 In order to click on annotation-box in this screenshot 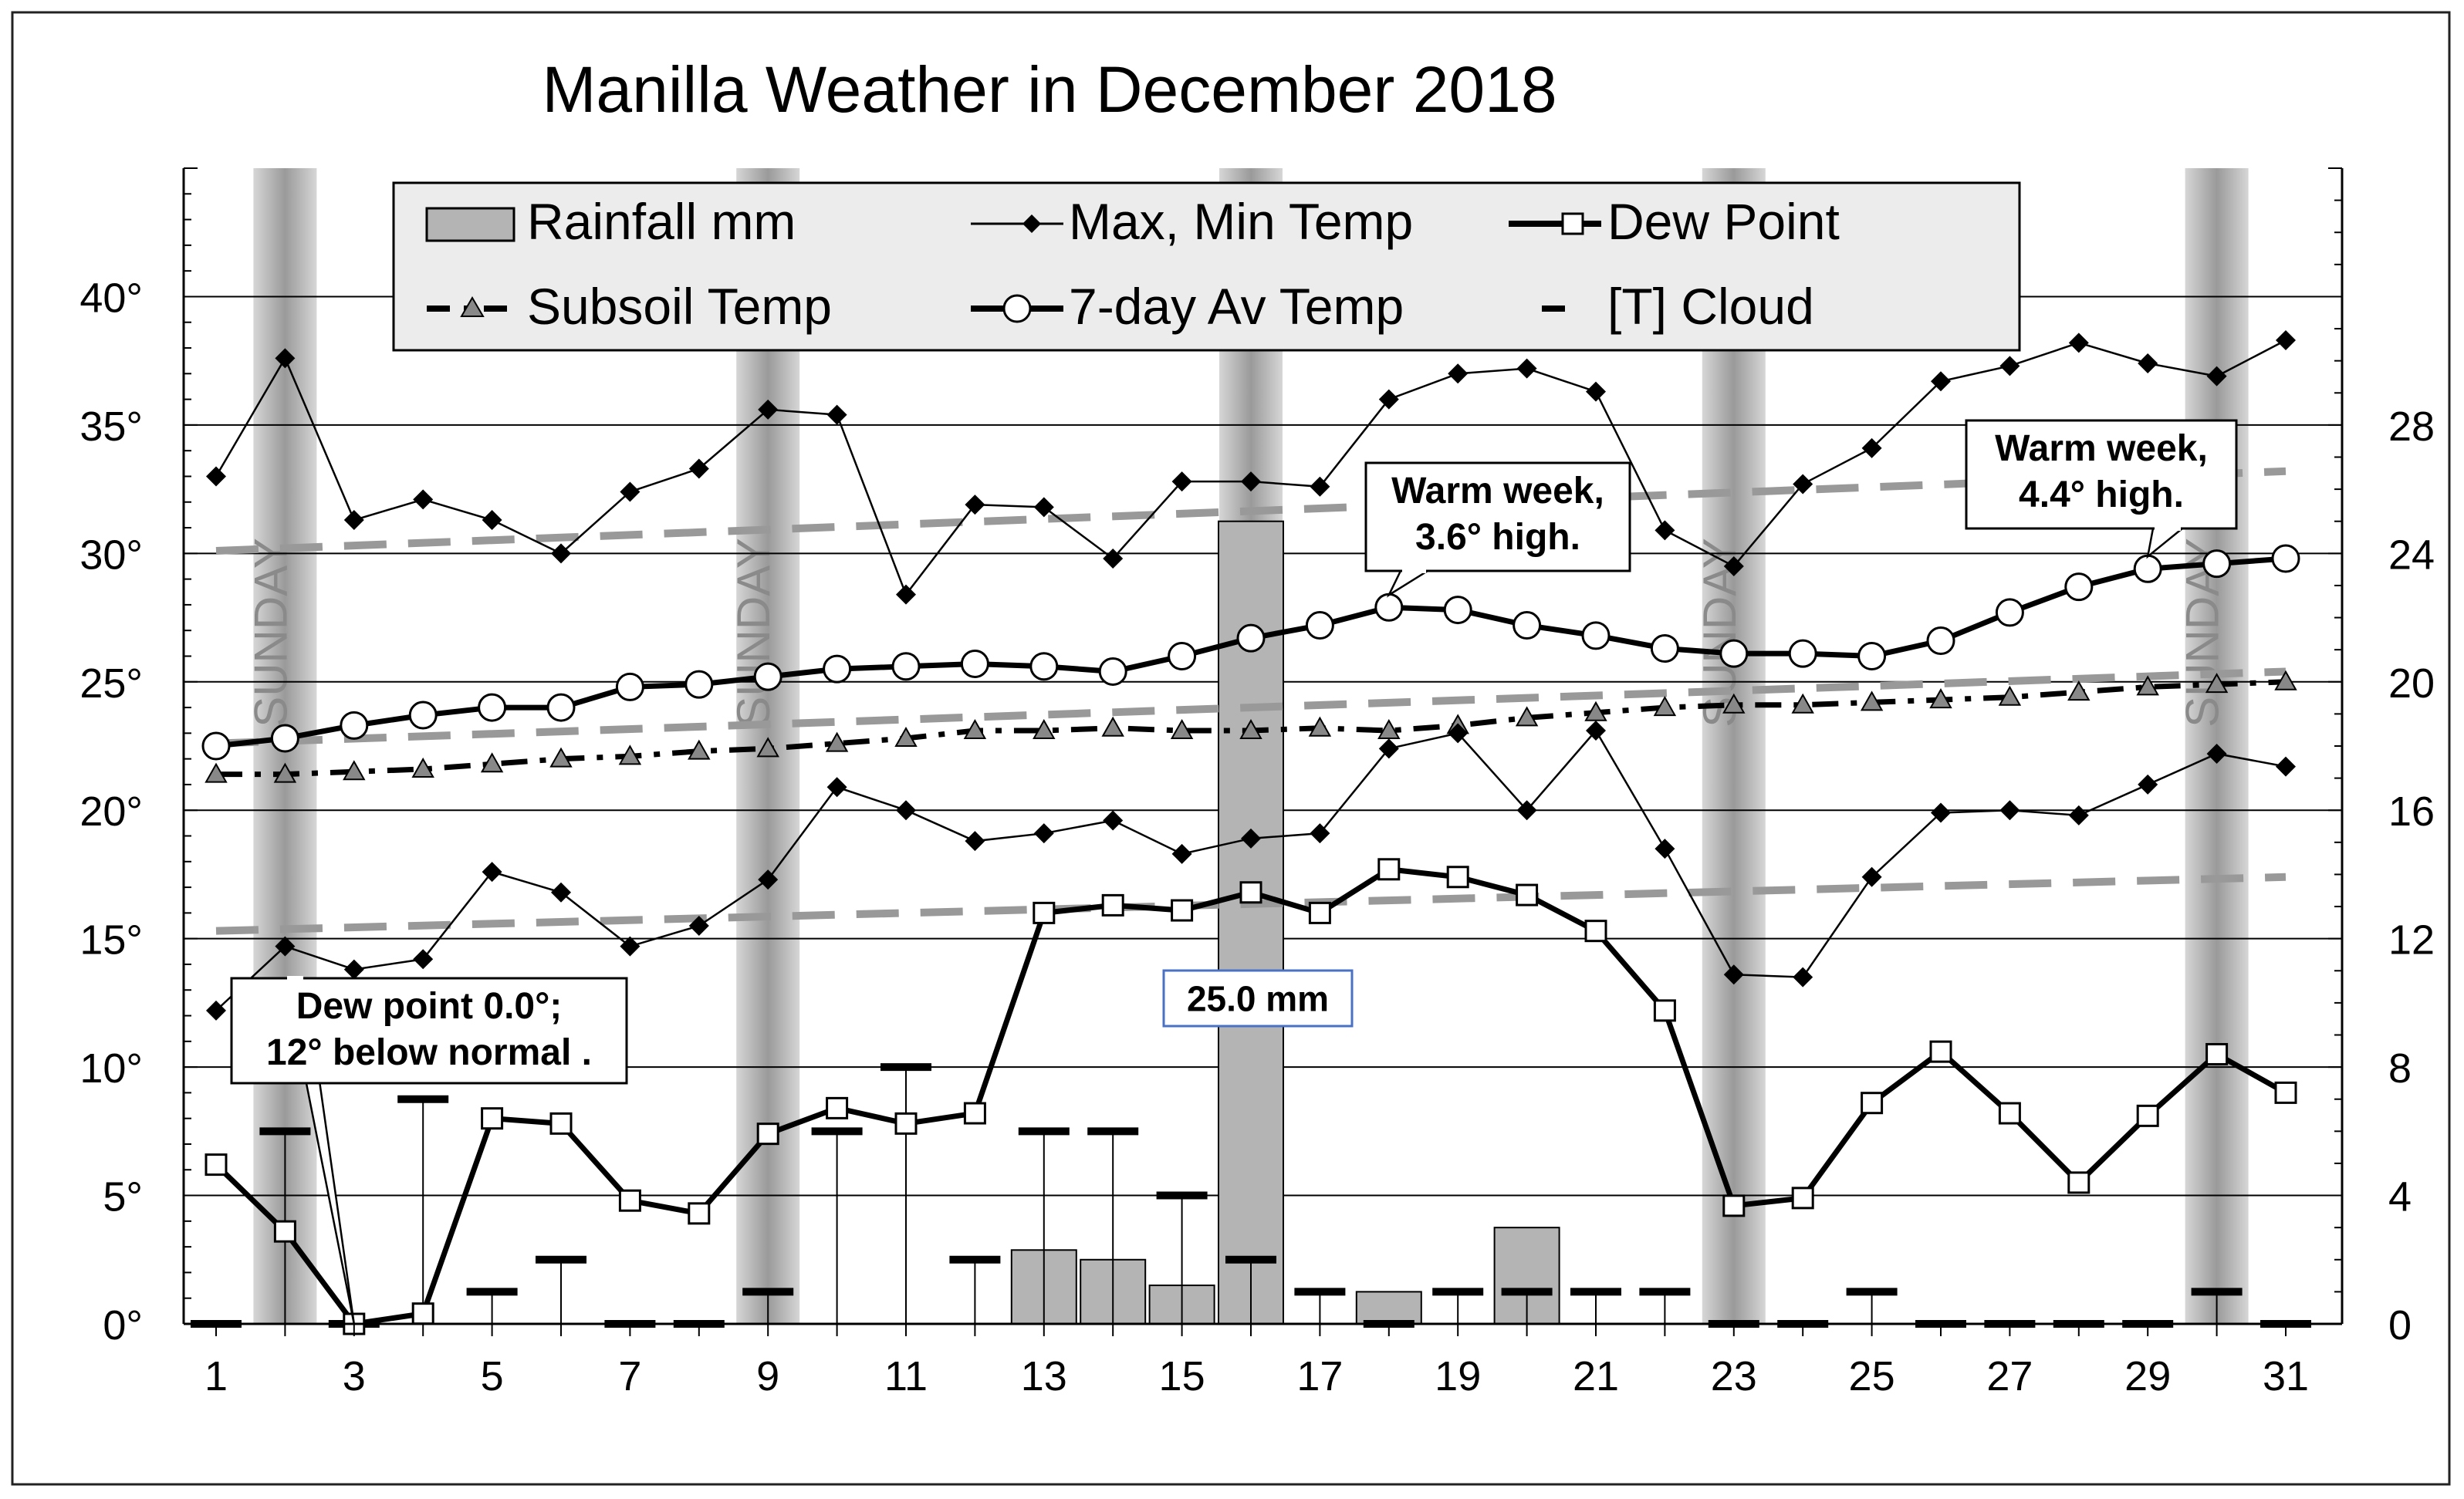, I will do `click(429, 1031)`.